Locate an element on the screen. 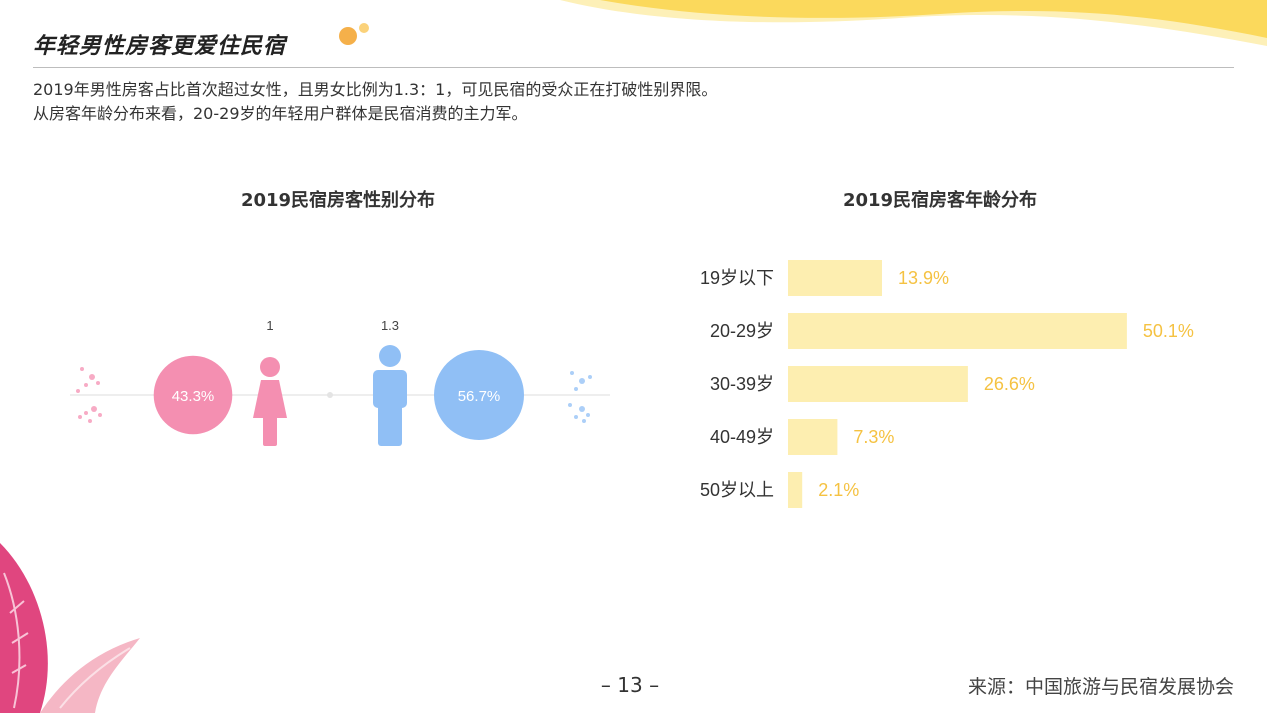  male-dots-decoration is located at coordinates (580, 397).